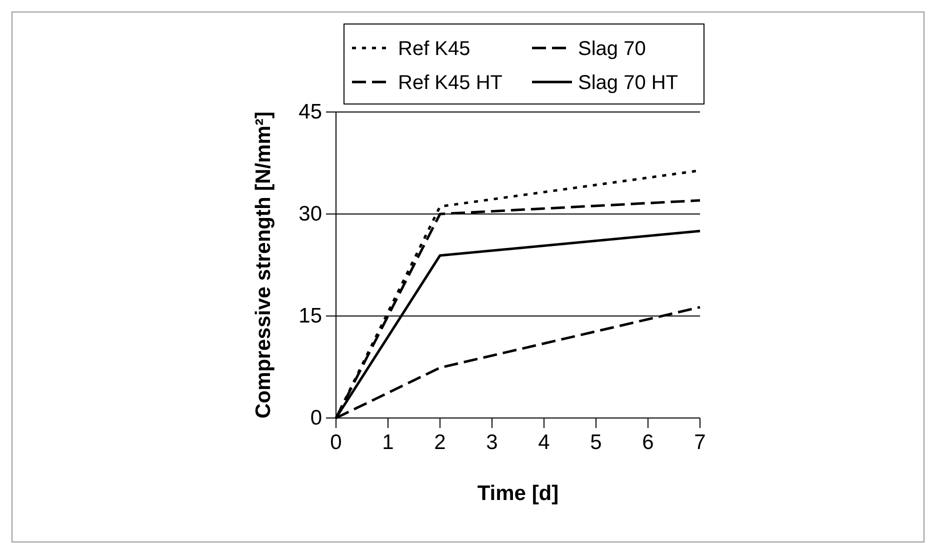 The width and height of the screenshot is (938, 554). Describe the element at coordinates (310, 316) in the screenshot. I see `y-tick-label: 15` at that location.